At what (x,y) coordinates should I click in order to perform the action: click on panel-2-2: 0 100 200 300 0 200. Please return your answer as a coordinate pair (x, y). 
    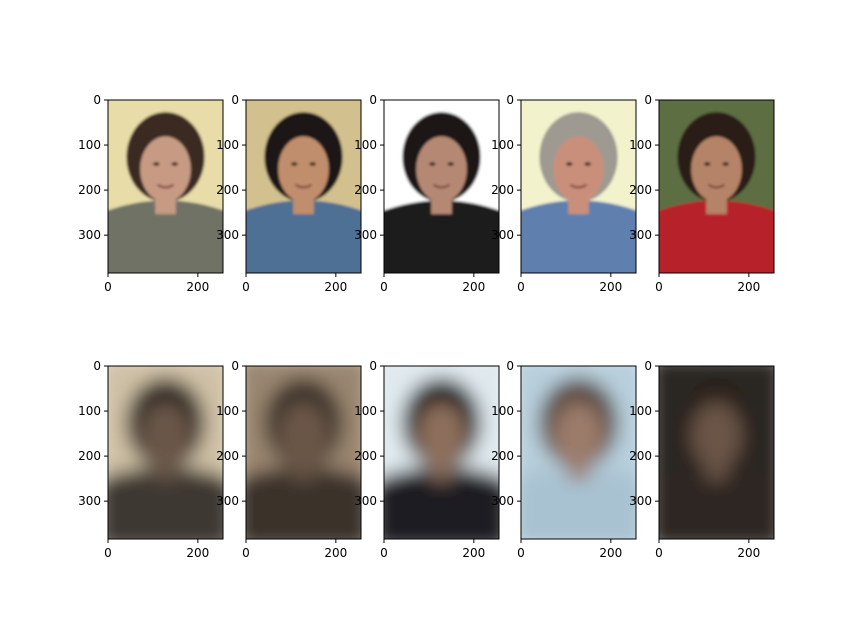
    Looking at the image, I should click on (289, 459).